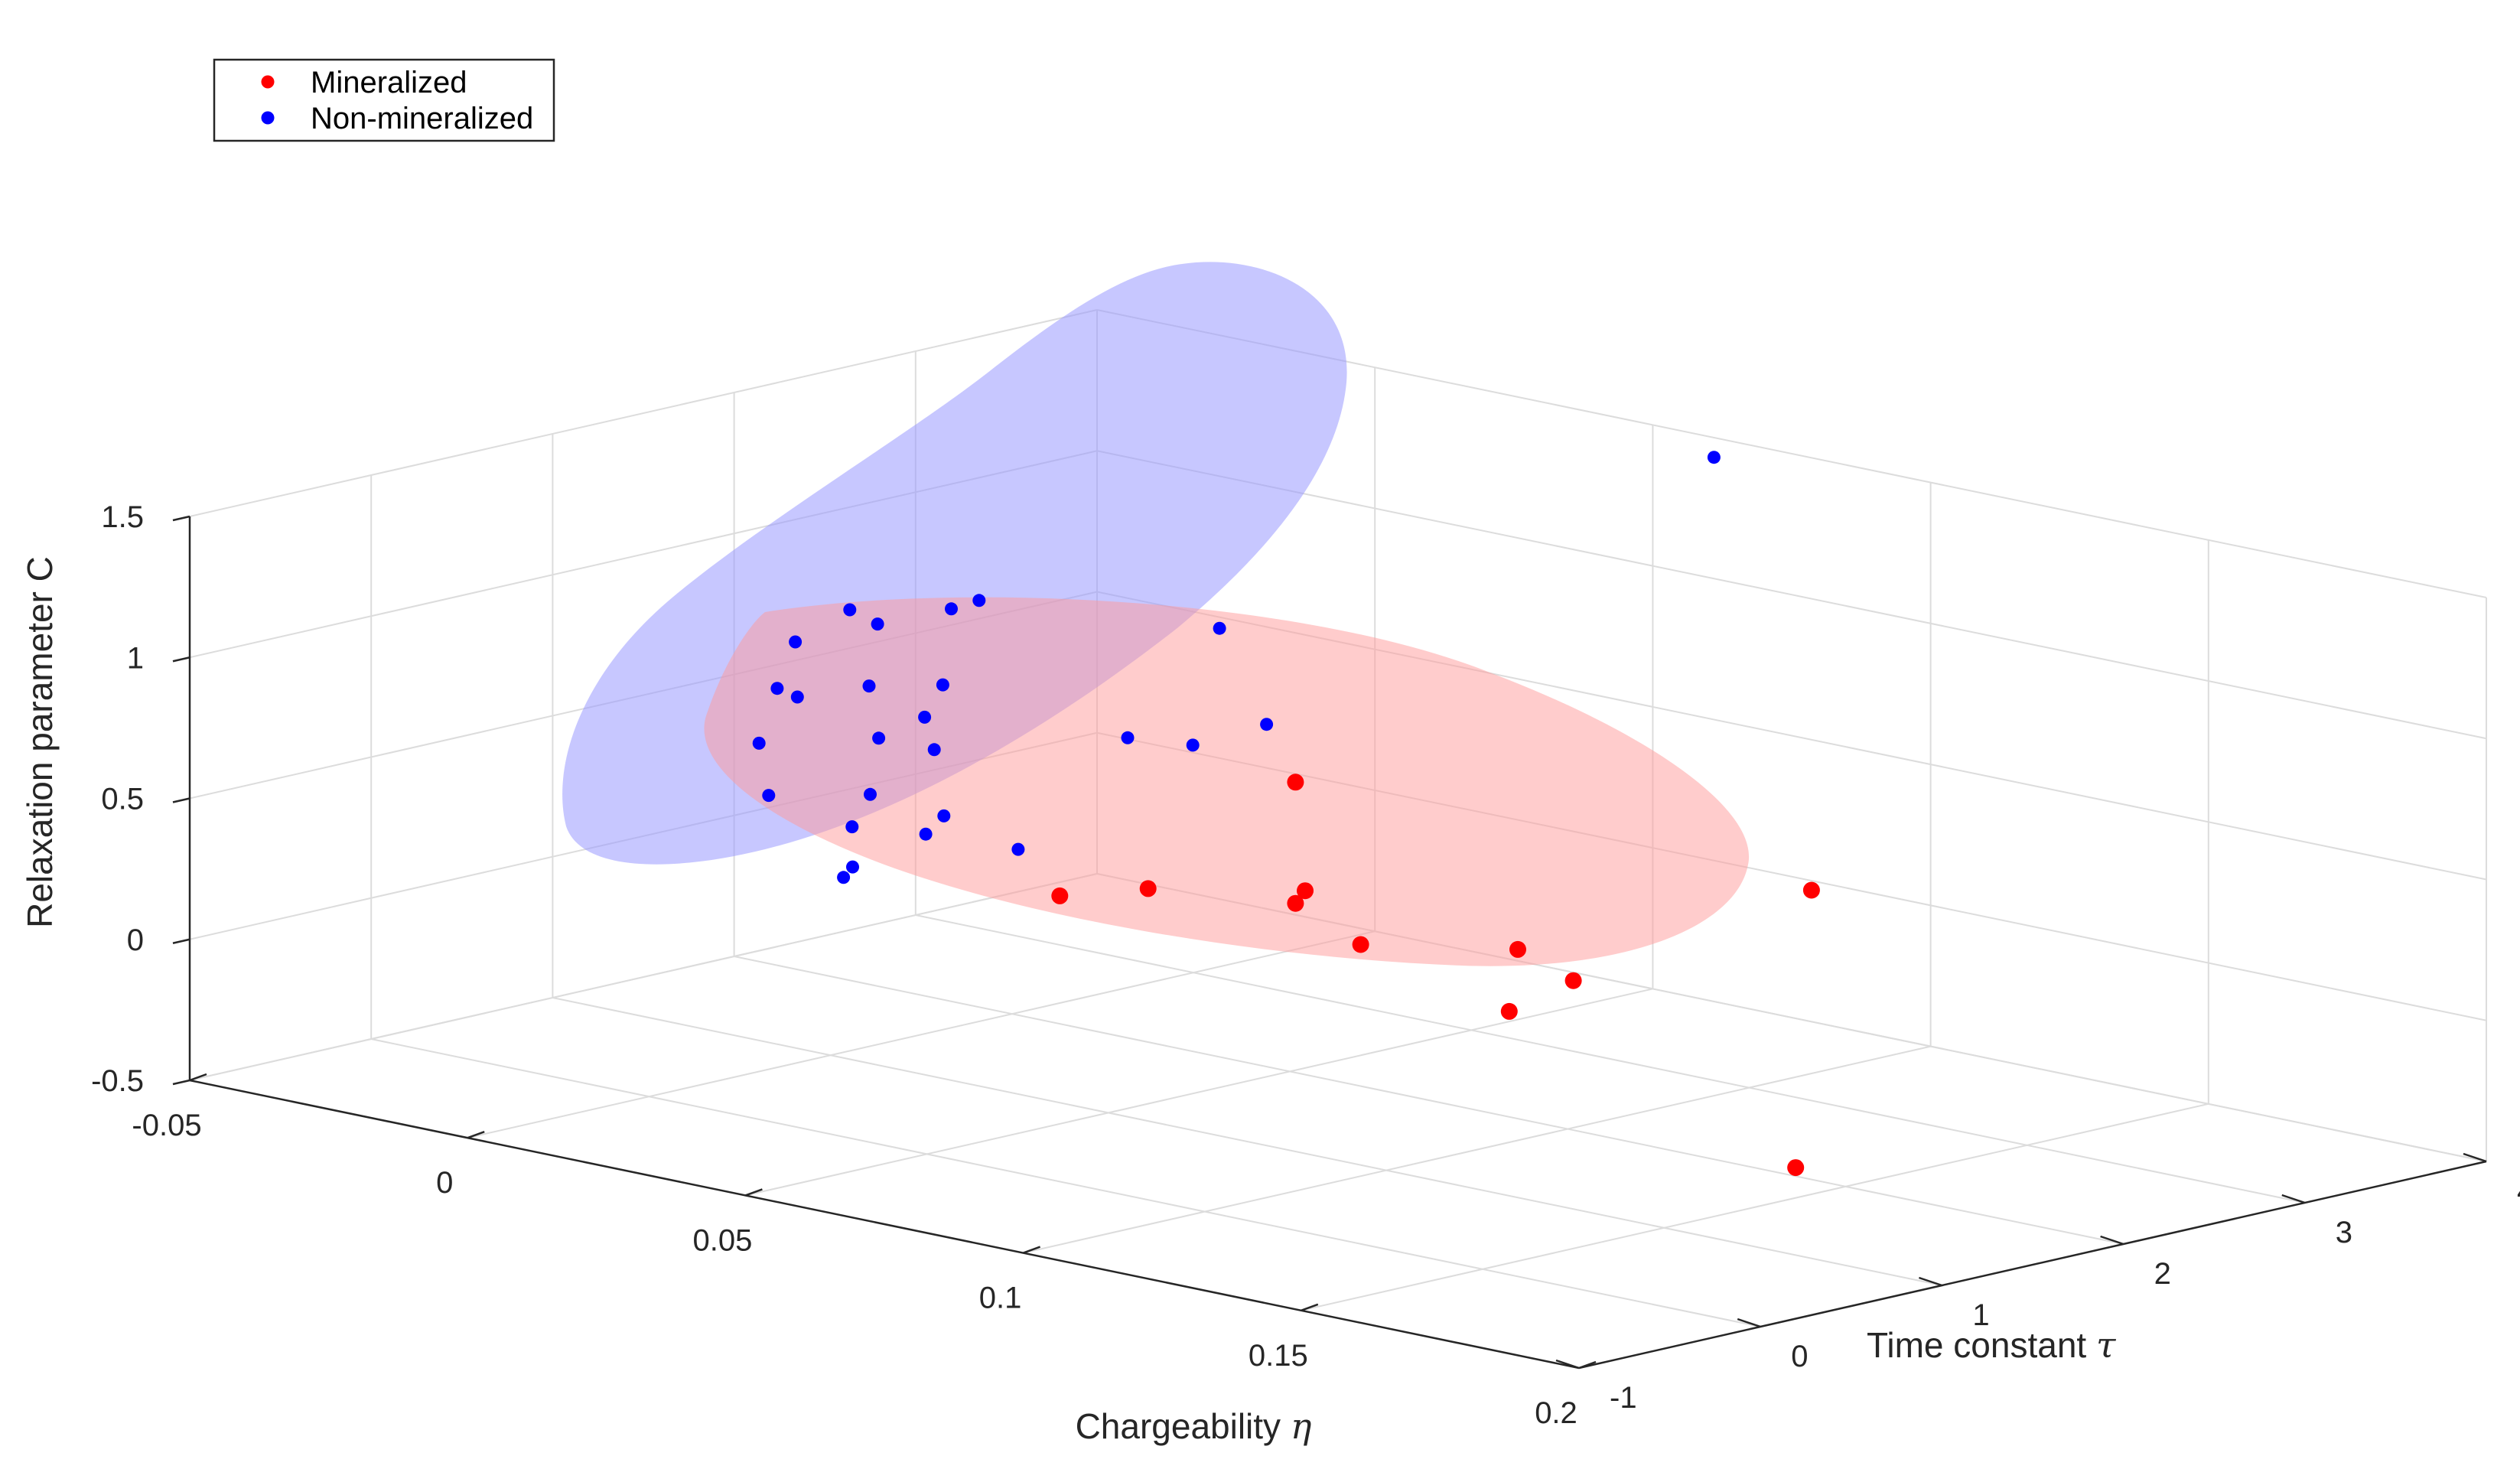  What do you see at coordinates (1623, 1398) in the screenshot?
I see `y-tick-label: -1` at bounding box center [1623, 1398].